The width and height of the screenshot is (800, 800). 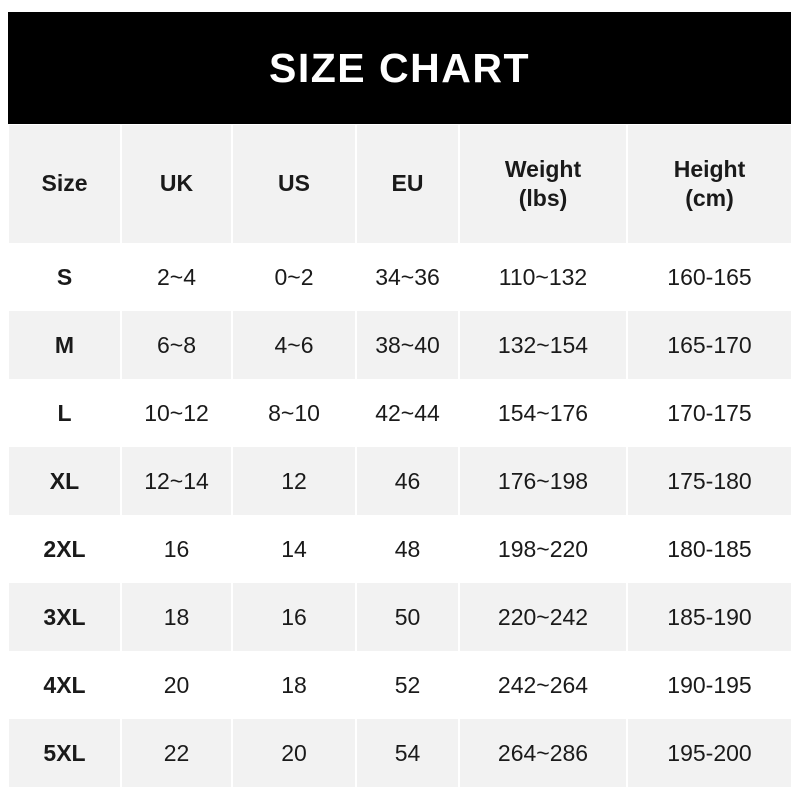 I want to click on column-header-uk-label: UK, so click(x=176, y=183).